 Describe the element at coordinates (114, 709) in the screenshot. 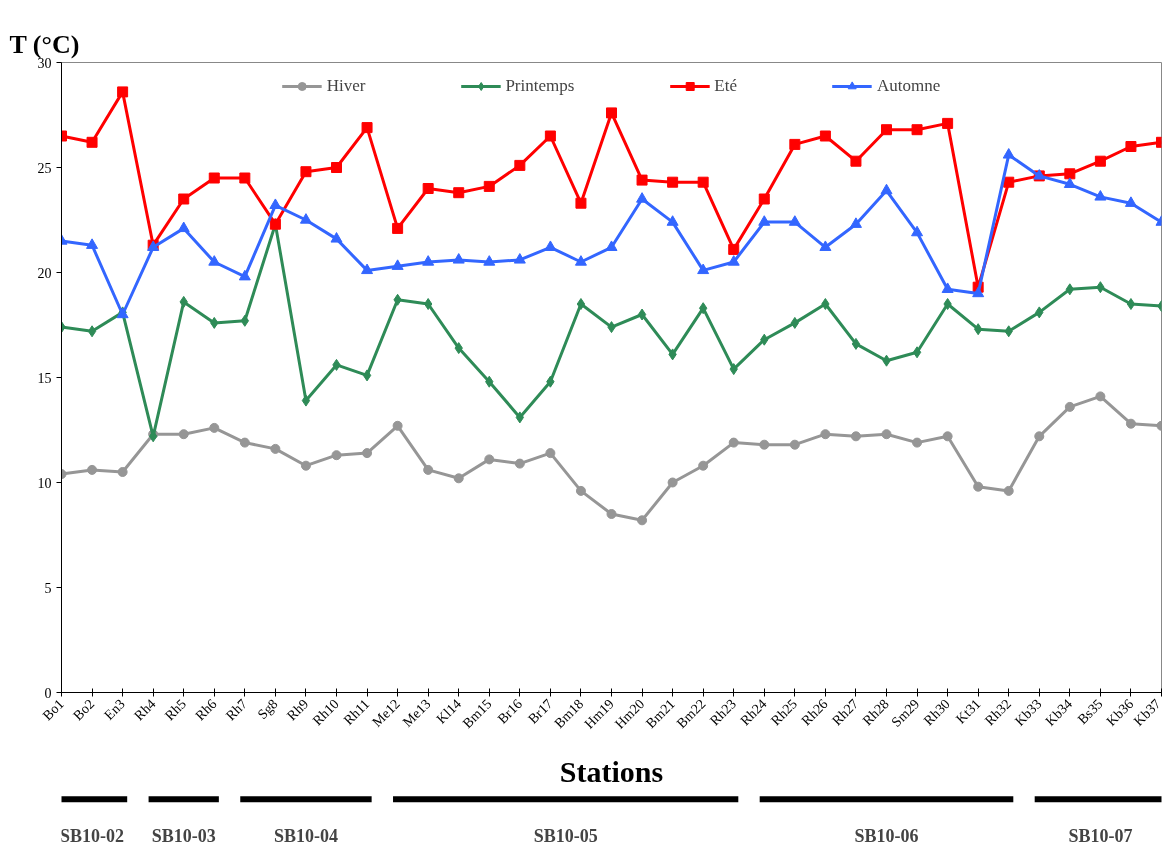

I see `x-tick-label: En3` at that location.